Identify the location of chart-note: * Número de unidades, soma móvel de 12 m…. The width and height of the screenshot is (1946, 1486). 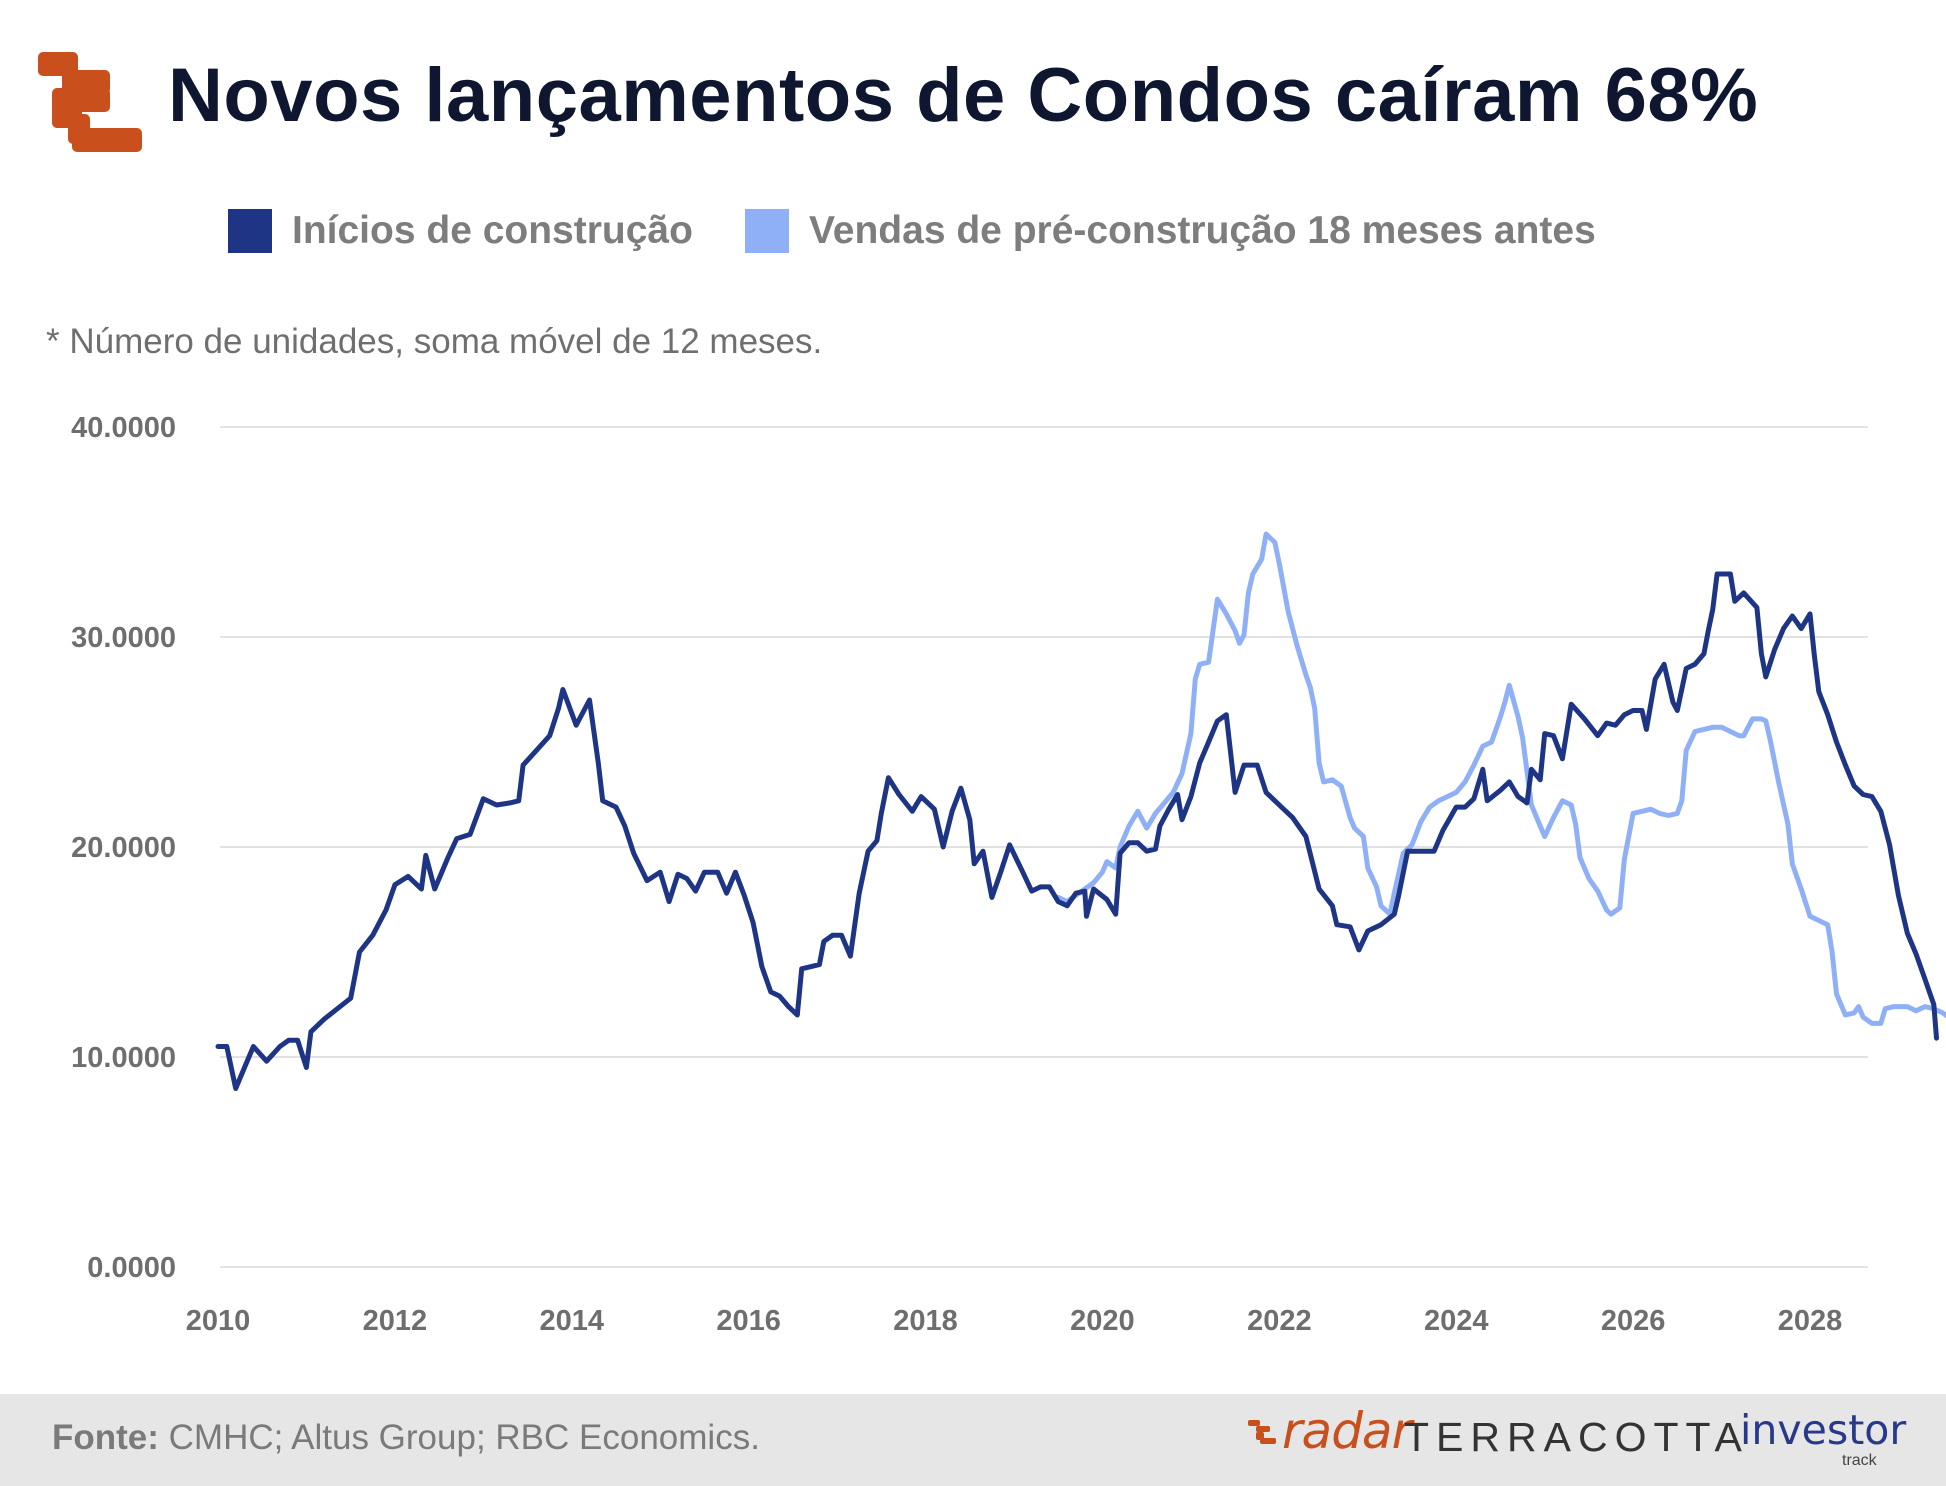
(434, 341).